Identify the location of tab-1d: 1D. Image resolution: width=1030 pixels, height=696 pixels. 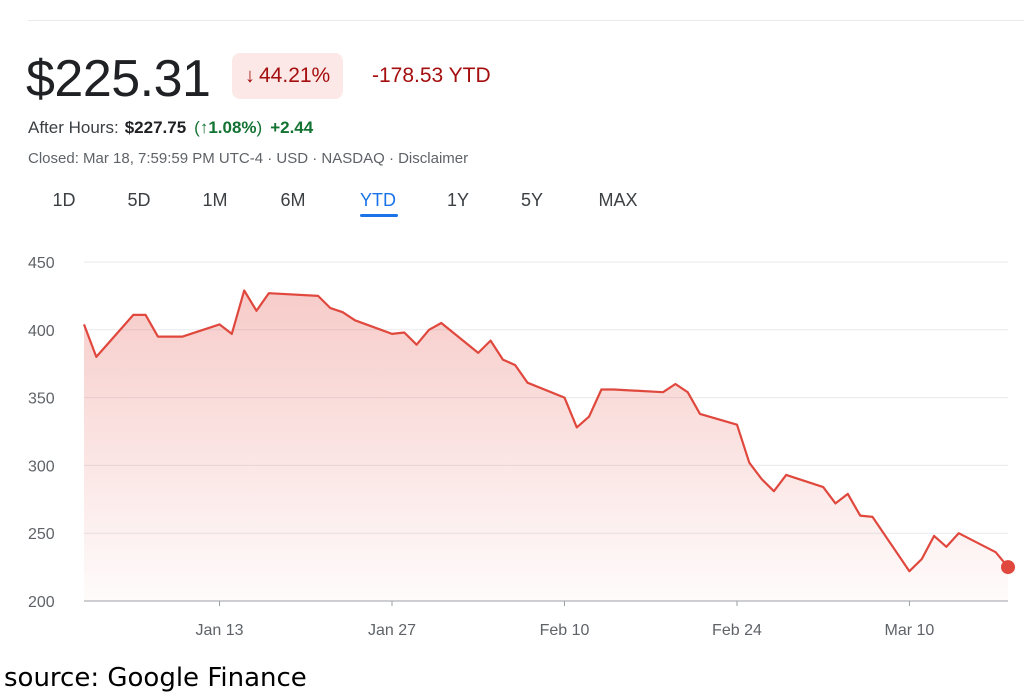
(64, 200).